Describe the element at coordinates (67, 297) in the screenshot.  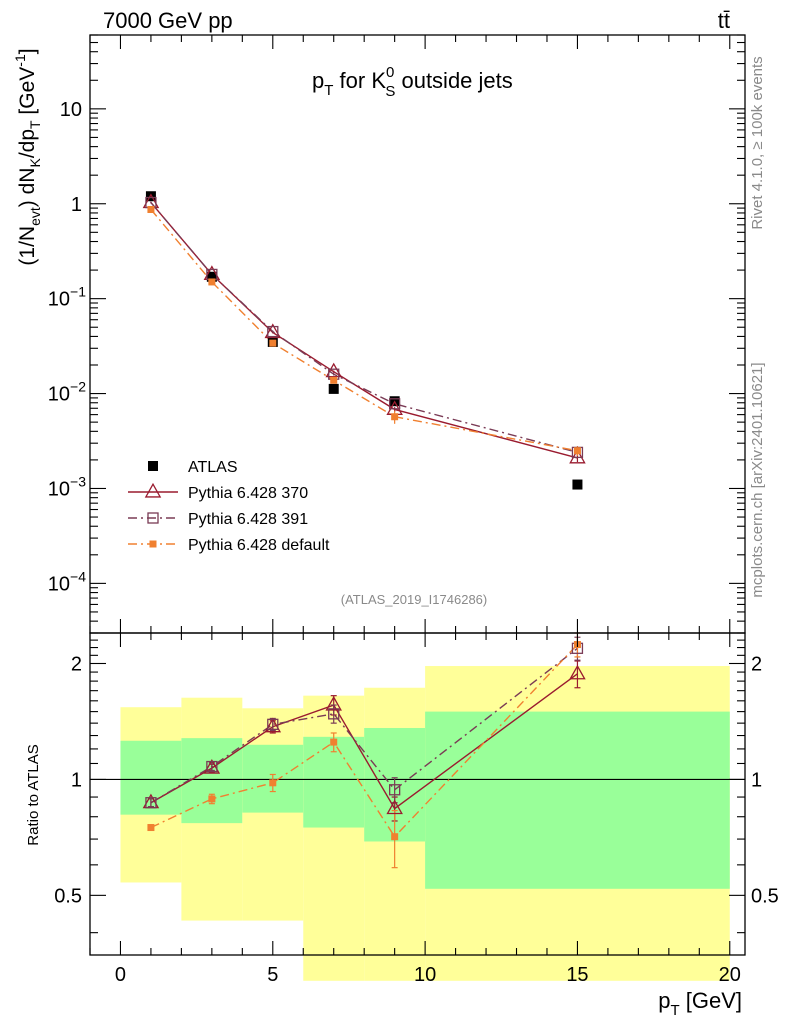
I see `y-tick-label: 10⁻¹` at that location.